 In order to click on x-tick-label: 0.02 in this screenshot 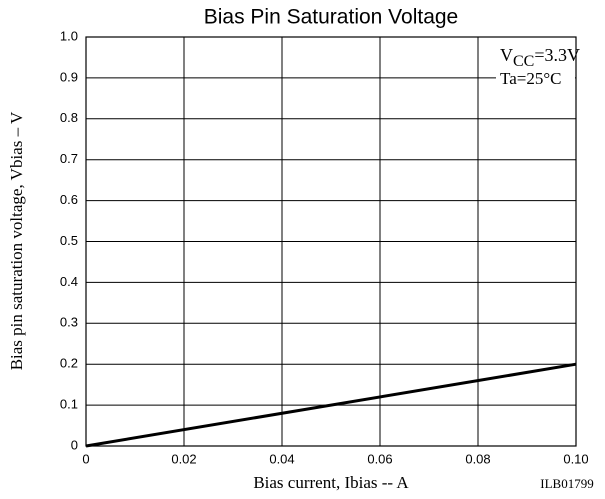, I will do `click(183, 458)`.